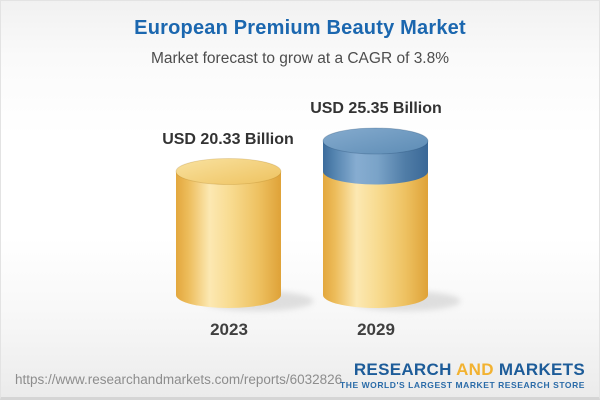  I want to click on logo-wordmark: RESEARCH AND MARKETS, so click(462, 369).